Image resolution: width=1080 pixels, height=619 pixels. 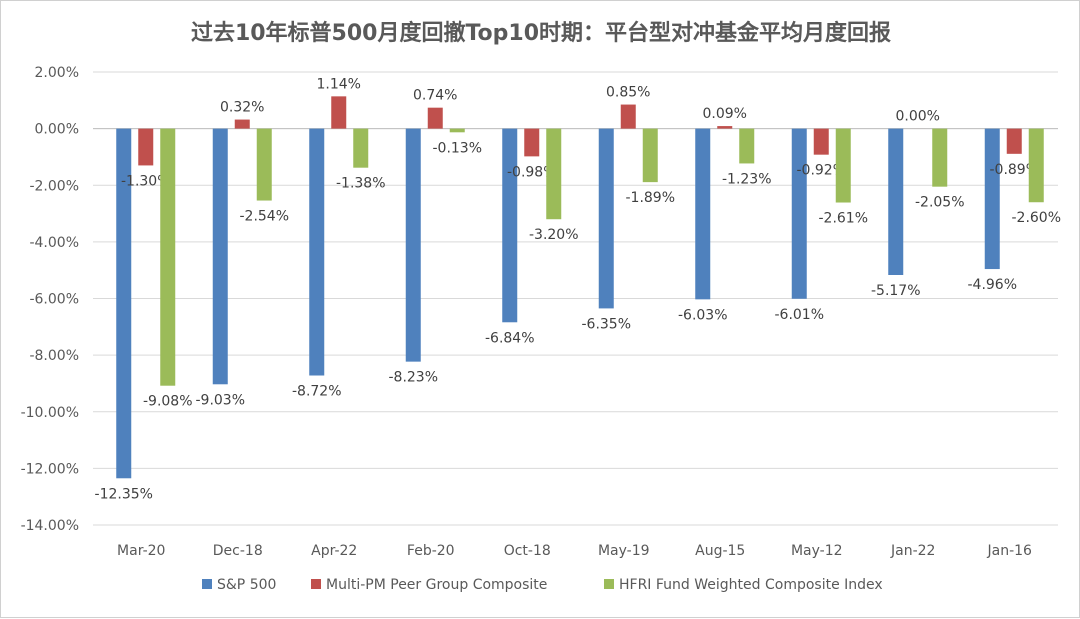 What do you see at coordinates (527, 551) in the screenshot?
I see `x-tick-label: Oct-18` at bounding box center [527, 551].